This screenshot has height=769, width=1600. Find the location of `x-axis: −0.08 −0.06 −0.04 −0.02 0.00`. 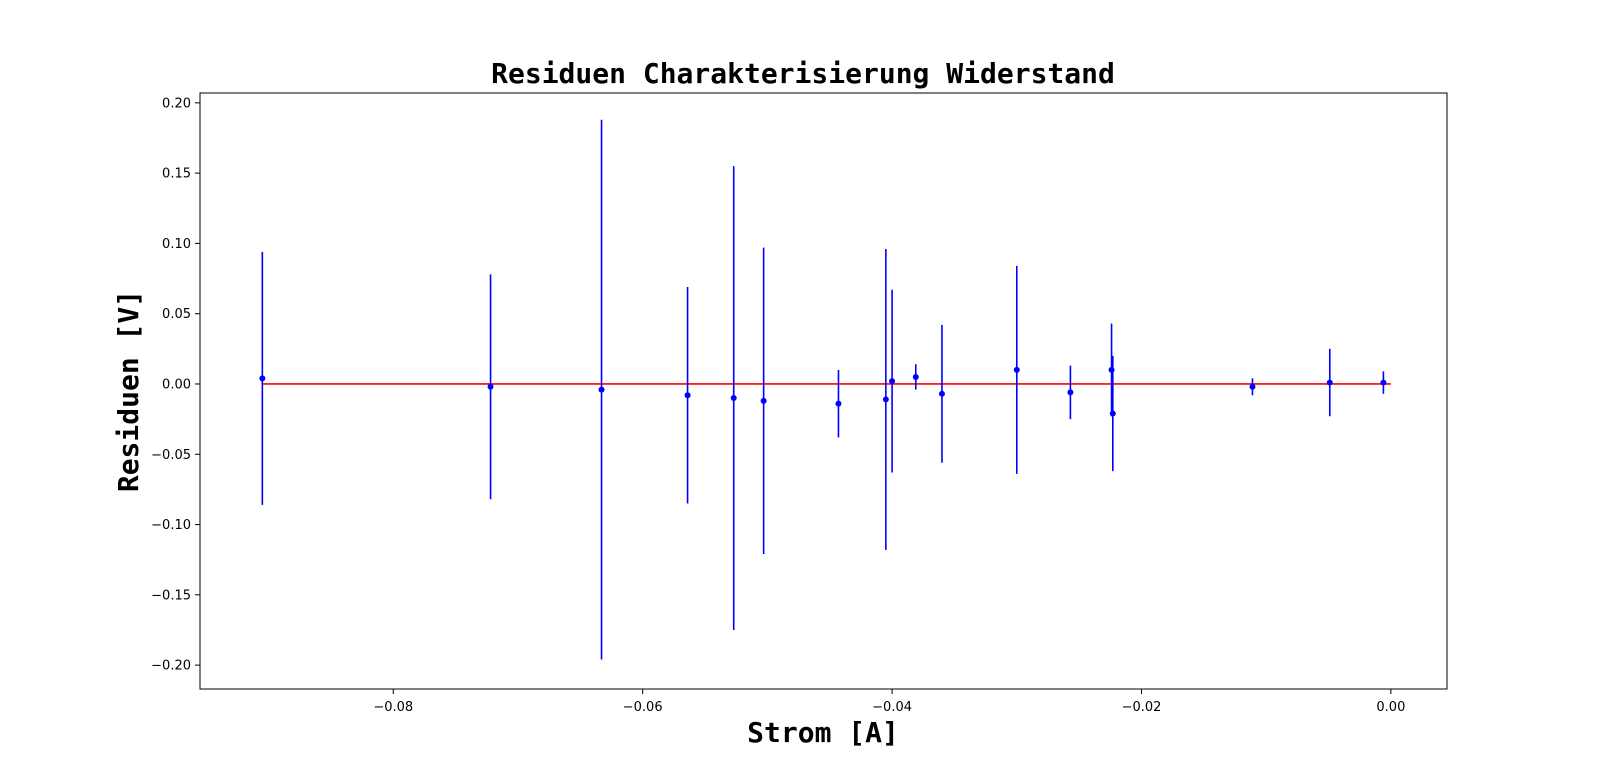

x-axis: −0.08 −0.06 −0.04 −0.02 0.00 is located at coordinates (889, 702).